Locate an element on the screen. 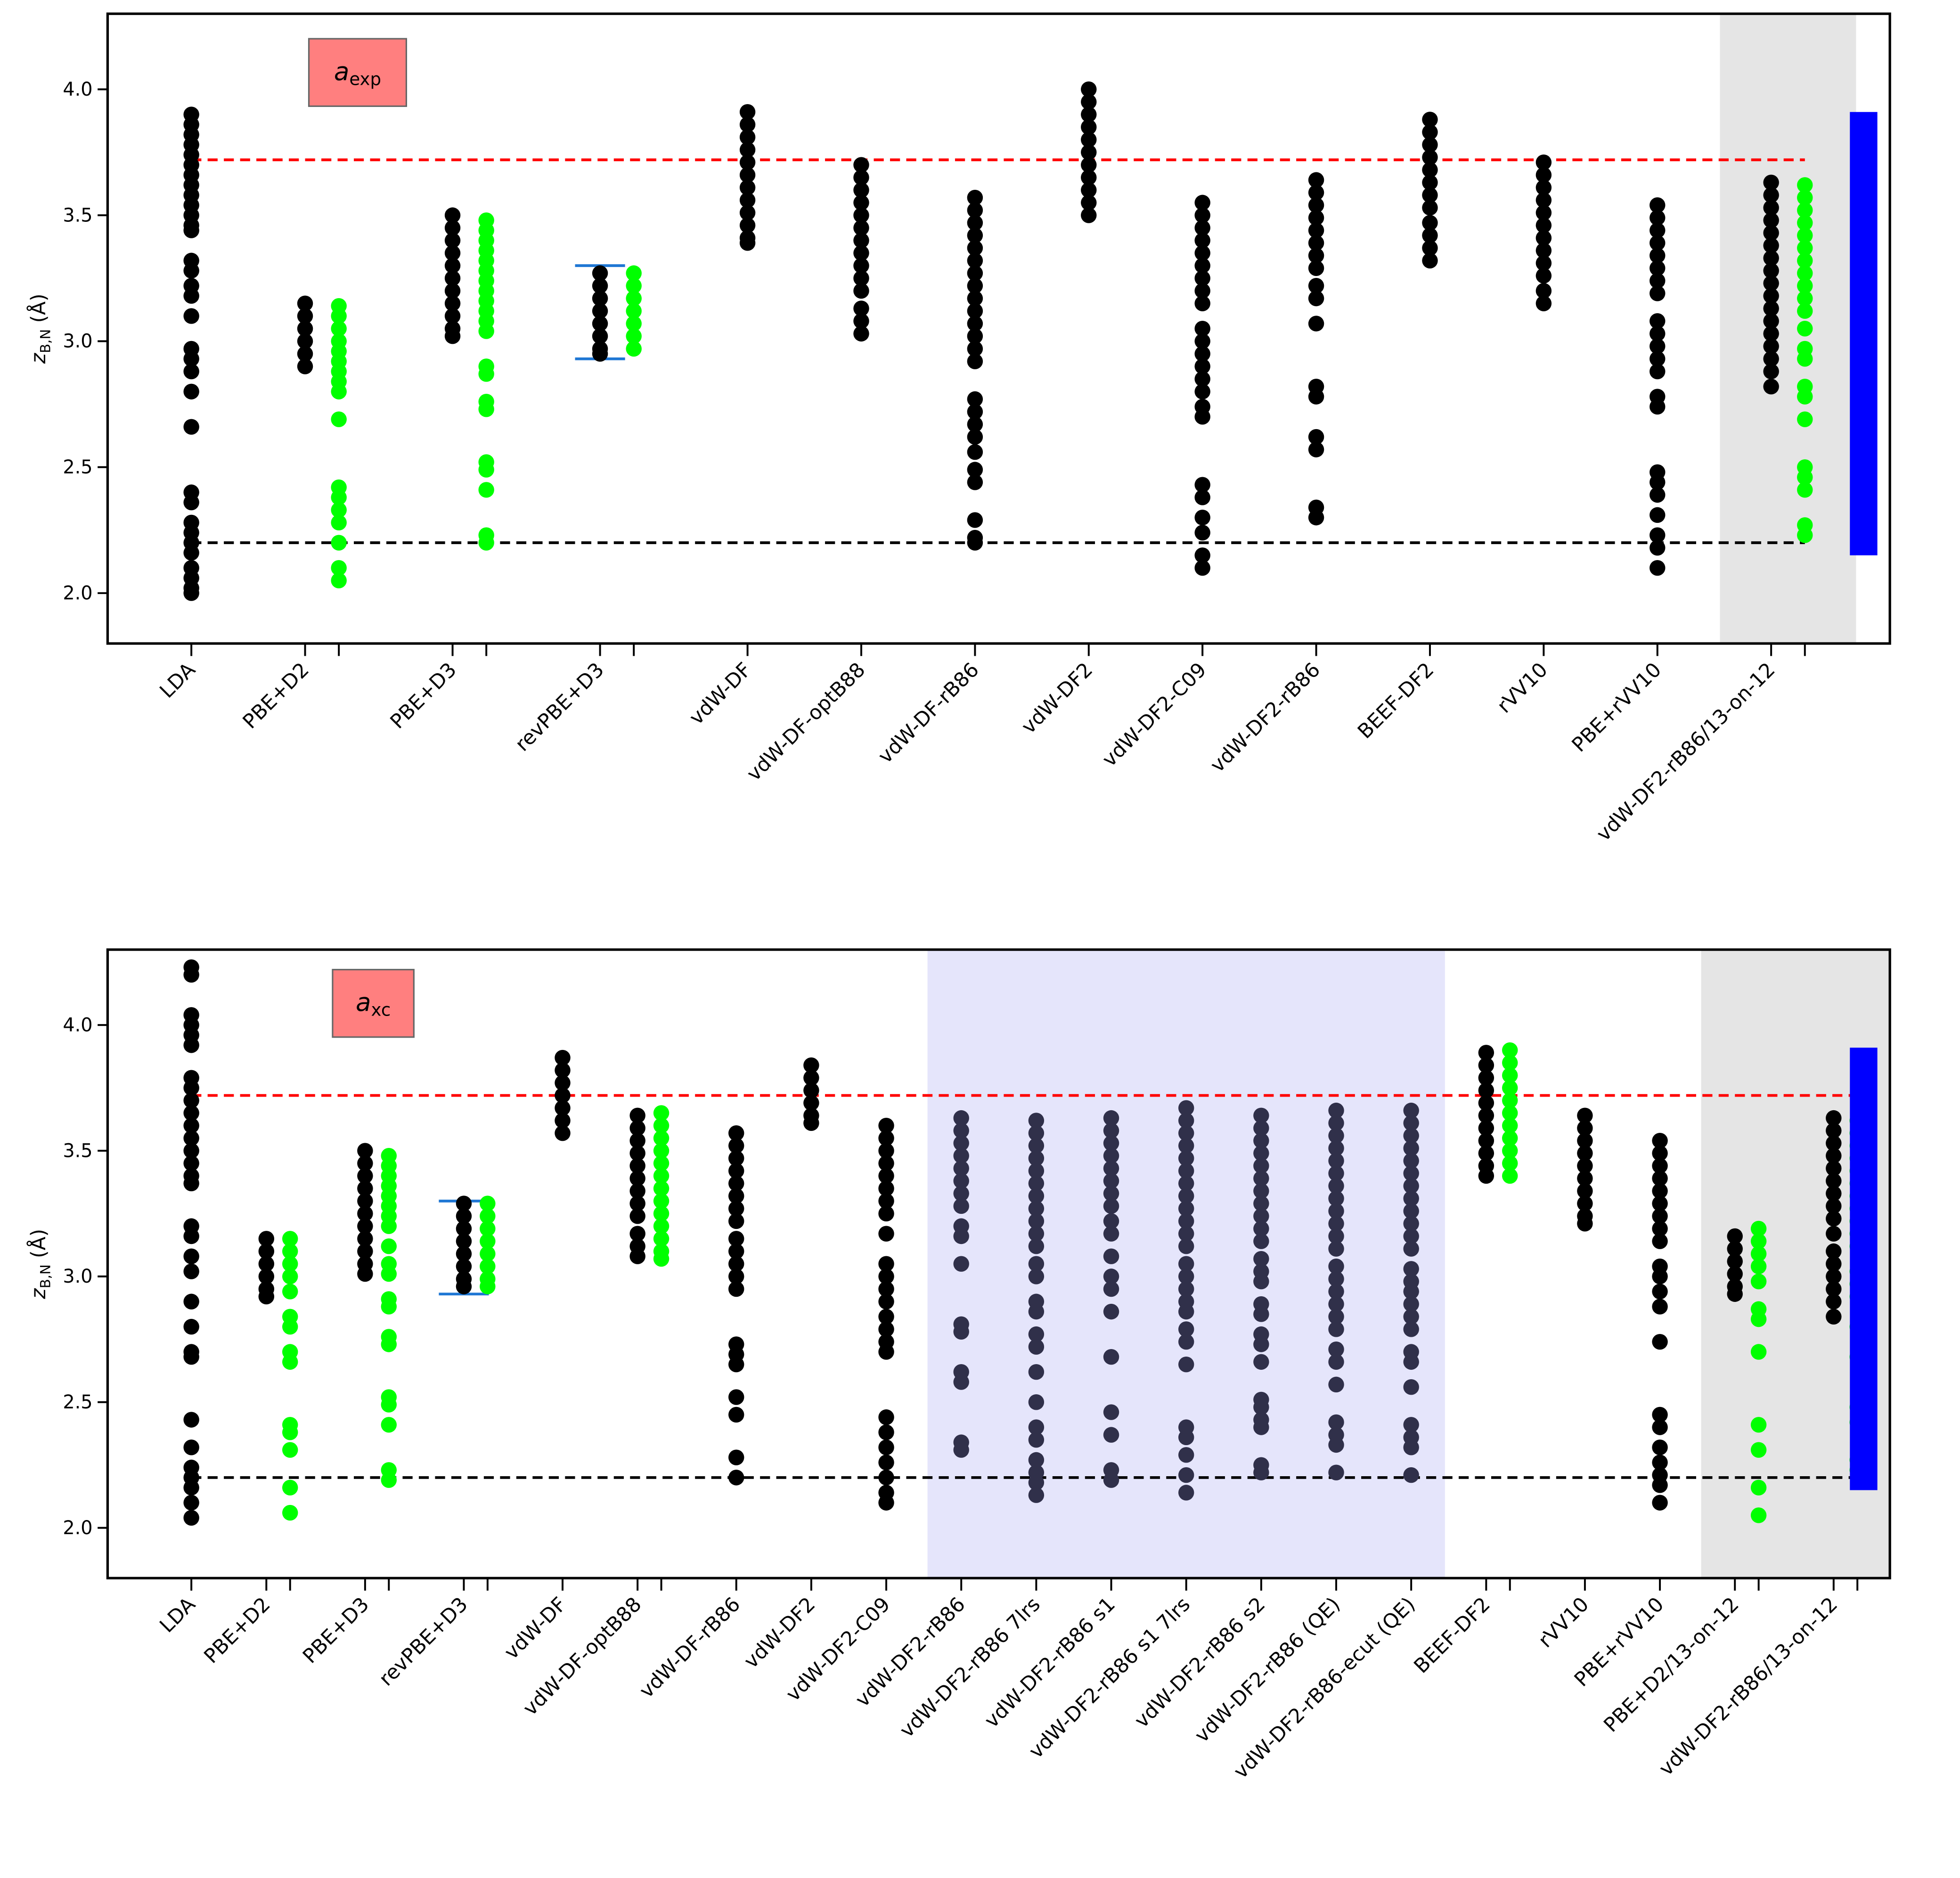 The width and height of the screenshot is (1960, 1878). x-tick-label: revPBE+D3 is located at coordinates (560, 708).